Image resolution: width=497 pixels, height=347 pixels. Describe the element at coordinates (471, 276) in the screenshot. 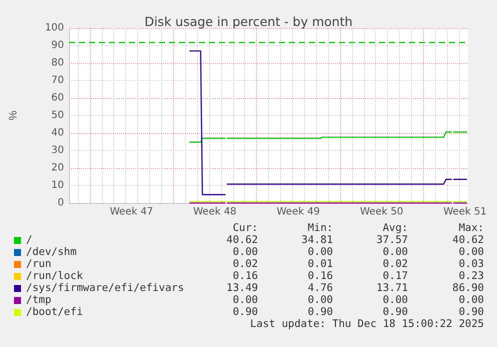

I see `text: 0.23` at that location.